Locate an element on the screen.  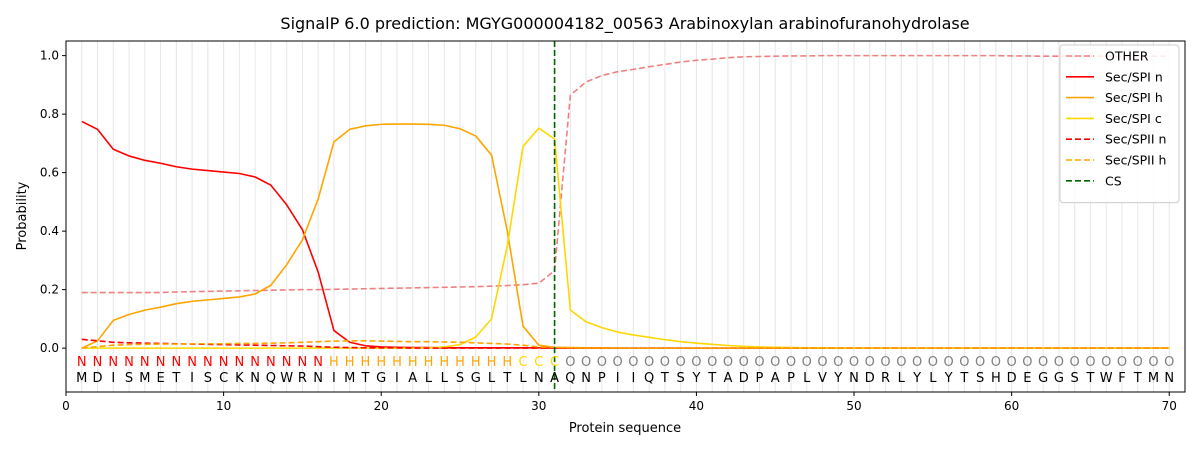
residue-label: Y is located at coordinates (695, 378).